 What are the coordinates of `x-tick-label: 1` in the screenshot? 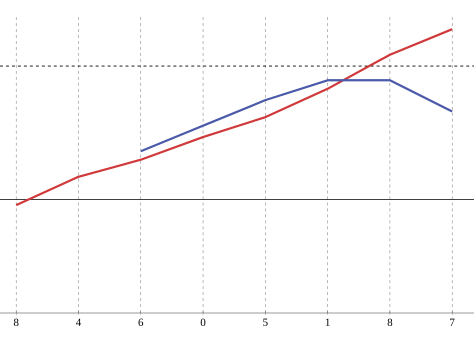 It's located at (328, 322).